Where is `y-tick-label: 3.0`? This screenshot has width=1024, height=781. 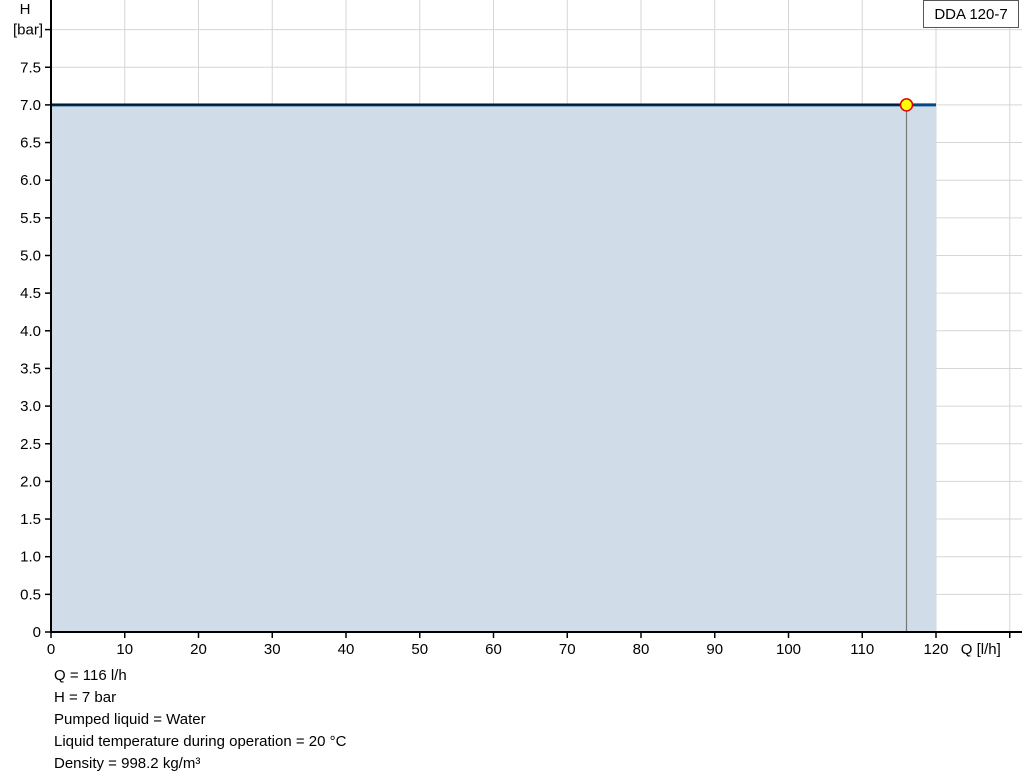 y-tick-label: 3.0 is located at coordinates (30, 406).